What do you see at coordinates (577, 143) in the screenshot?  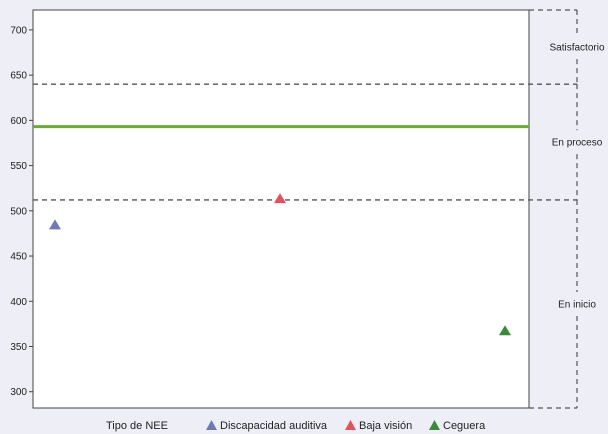 I see `level-label: En proceso` at bounding box center [577, 143].